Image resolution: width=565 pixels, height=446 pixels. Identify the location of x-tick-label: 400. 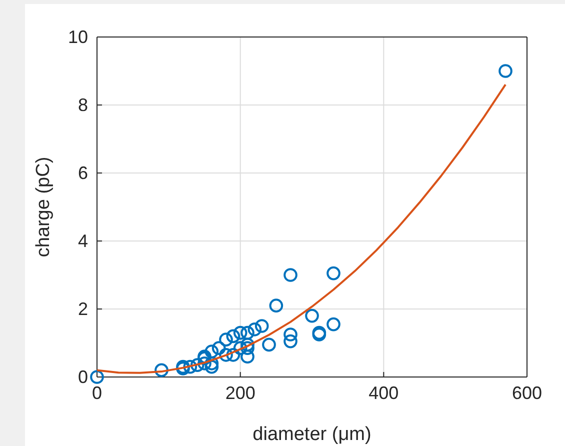
(383, 392).